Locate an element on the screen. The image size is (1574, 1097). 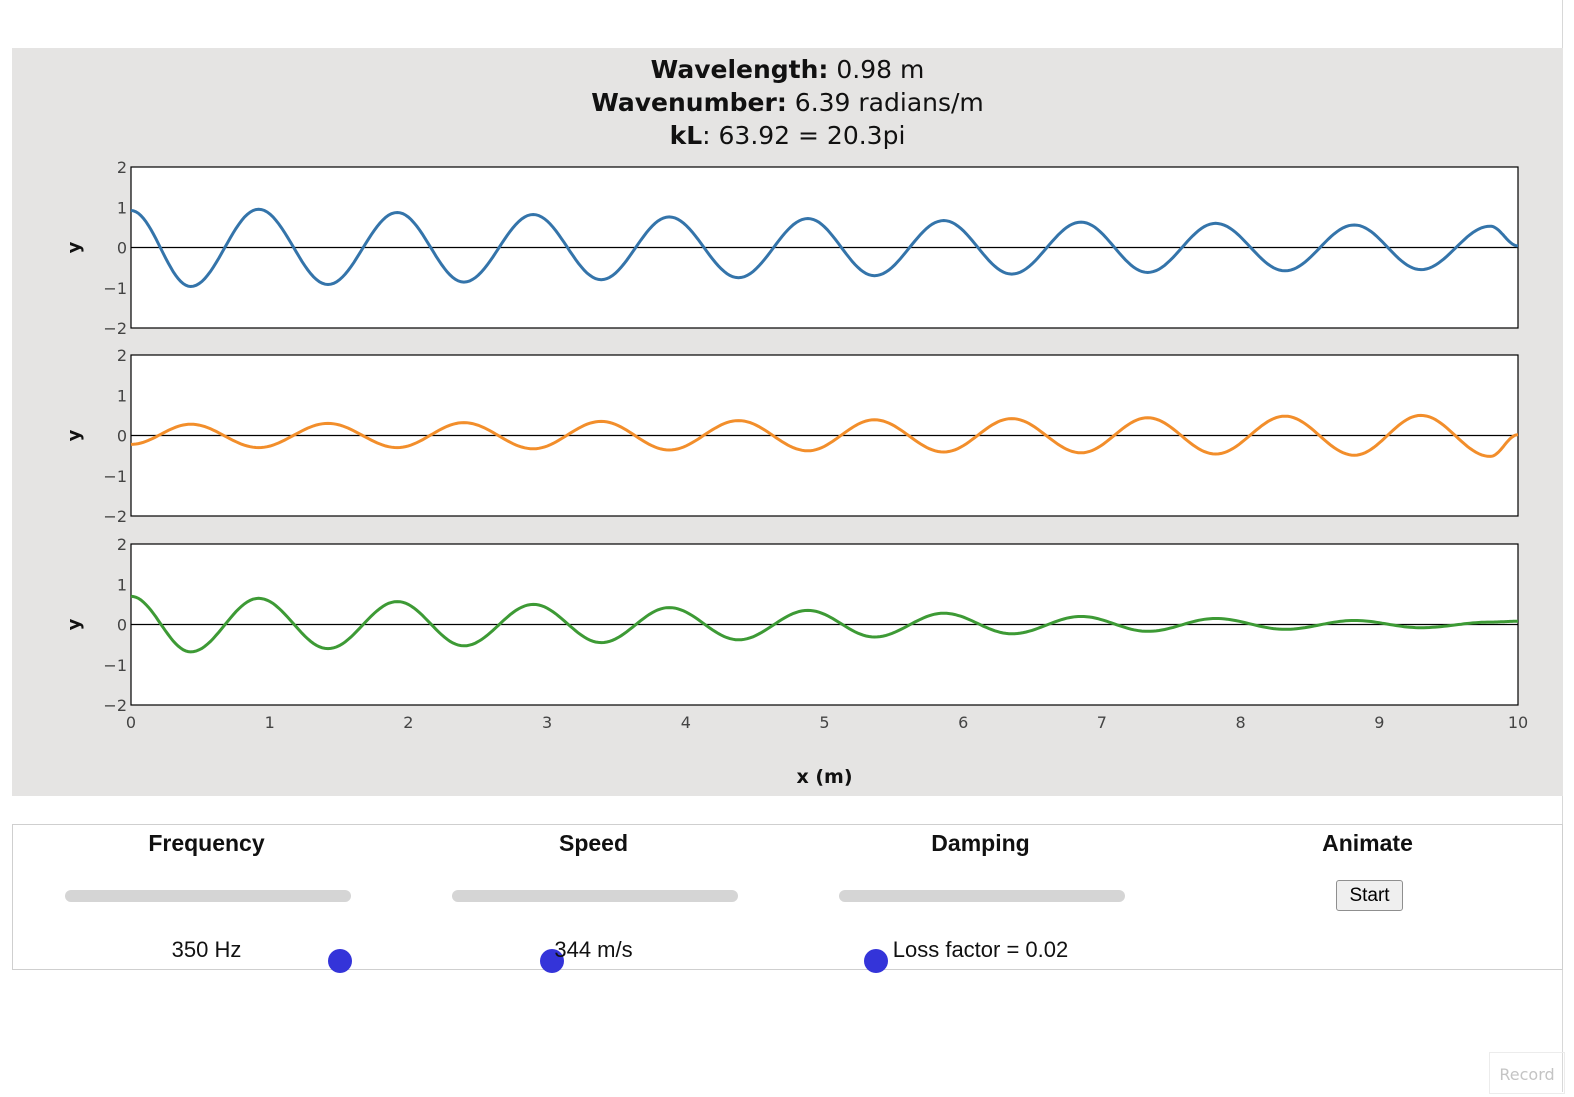
x-tick-label: 9 is located at coordinates (1379, 722).